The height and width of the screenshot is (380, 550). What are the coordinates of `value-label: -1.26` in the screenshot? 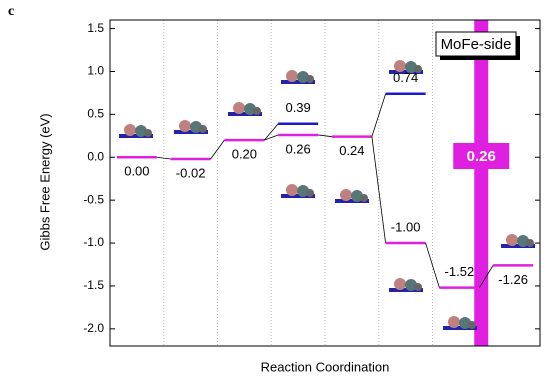 It's located at (513, 279).